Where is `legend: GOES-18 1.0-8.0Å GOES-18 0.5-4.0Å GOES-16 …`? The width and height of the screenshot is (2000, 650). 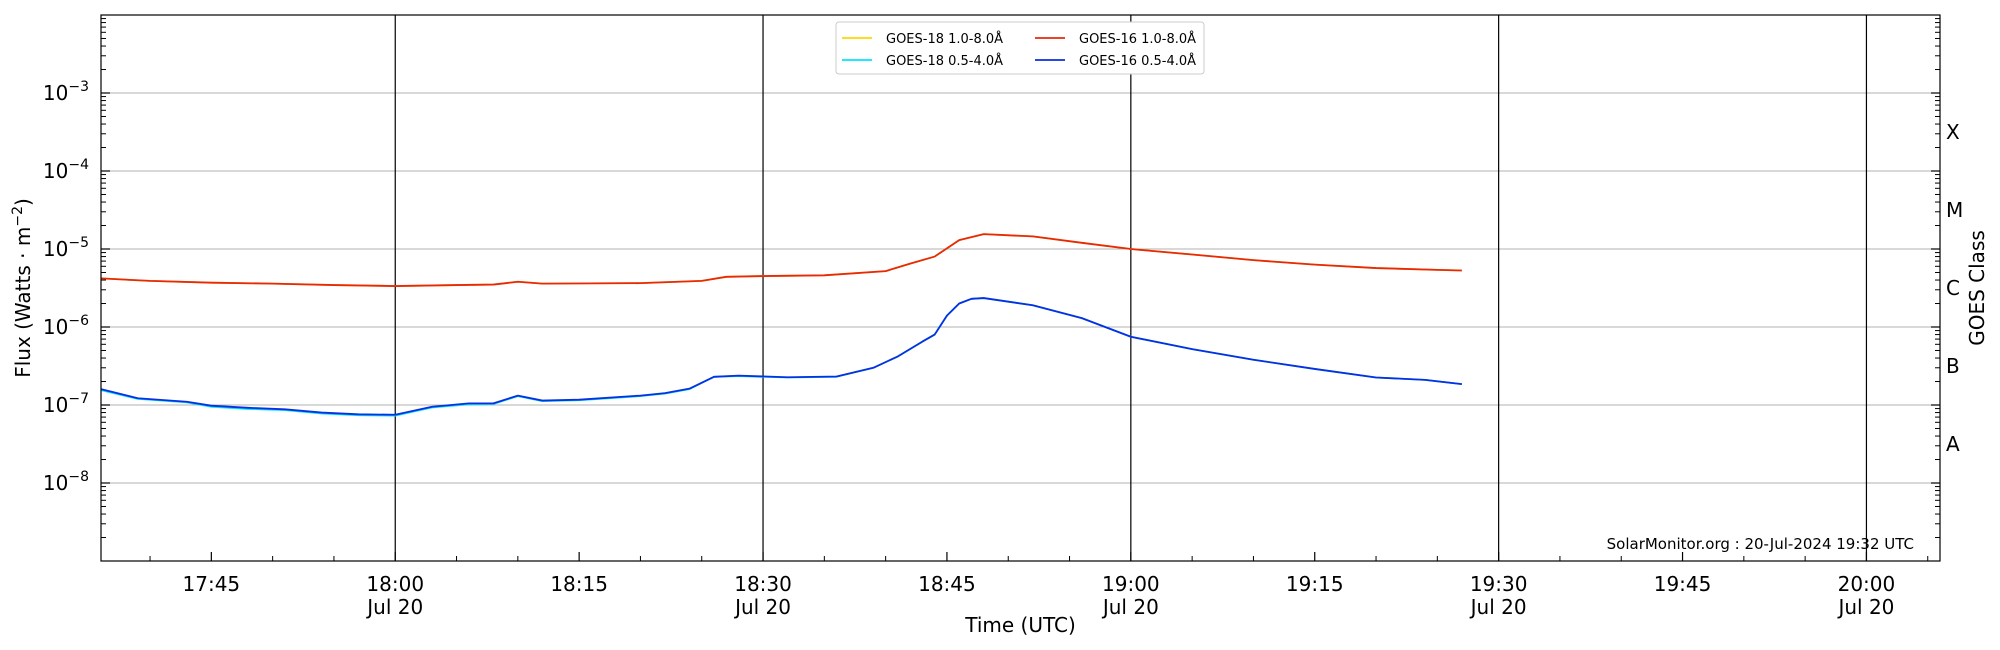 legend: GOES-18 1.0-8.0Å GOES-18 0.5-4.0Å GOES-16 … is located at coordinates (1020, 48).